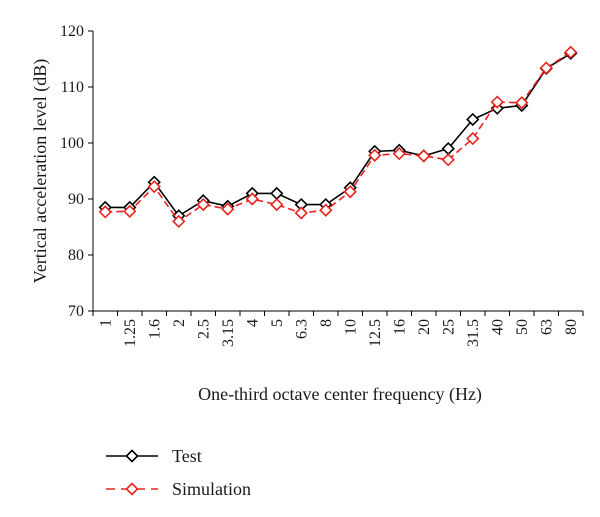  I want to click on x-tick-label: 5, so click(277, 323).